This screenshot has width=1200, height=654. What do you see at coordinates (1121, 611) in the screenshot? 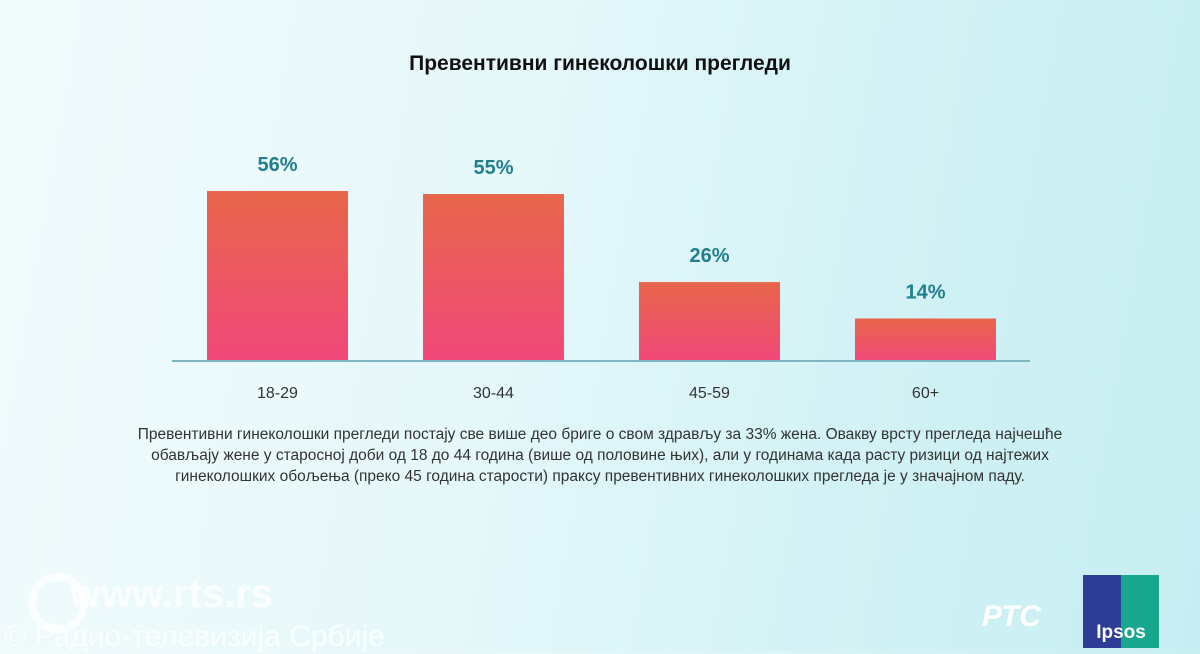
I see `ipsos-logo: Ipsos` at bounding box center [1121, 611].